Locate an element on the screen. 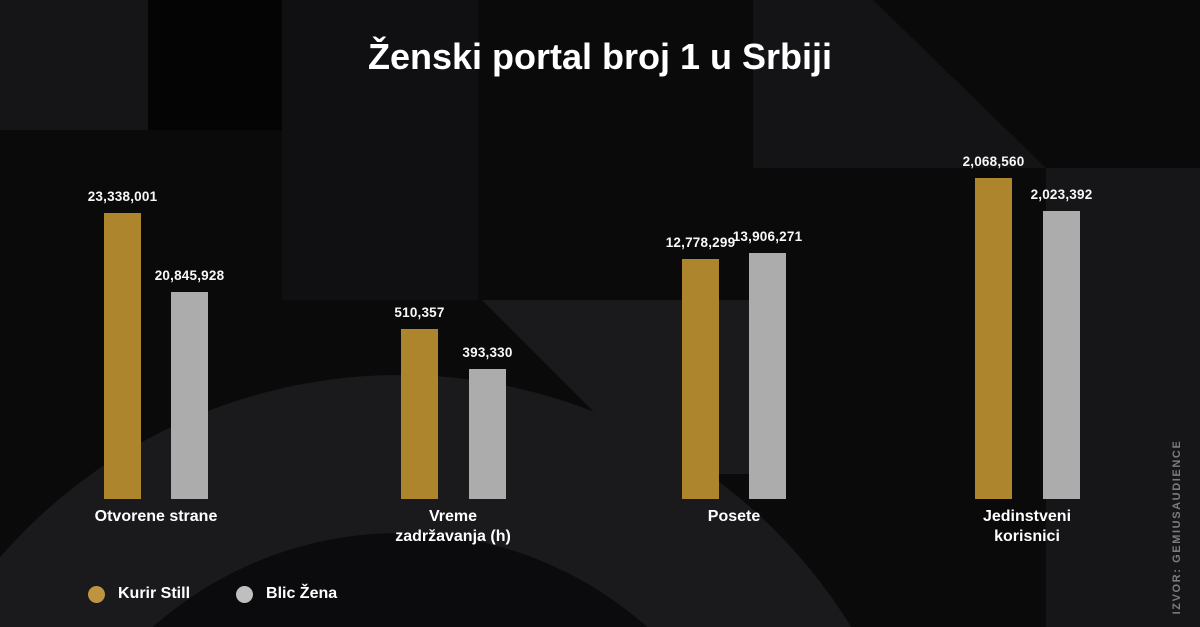 This screenshot has height=627, width=1200. legend: Kurir Still Blic Žena is located at coordinates (212, 594).